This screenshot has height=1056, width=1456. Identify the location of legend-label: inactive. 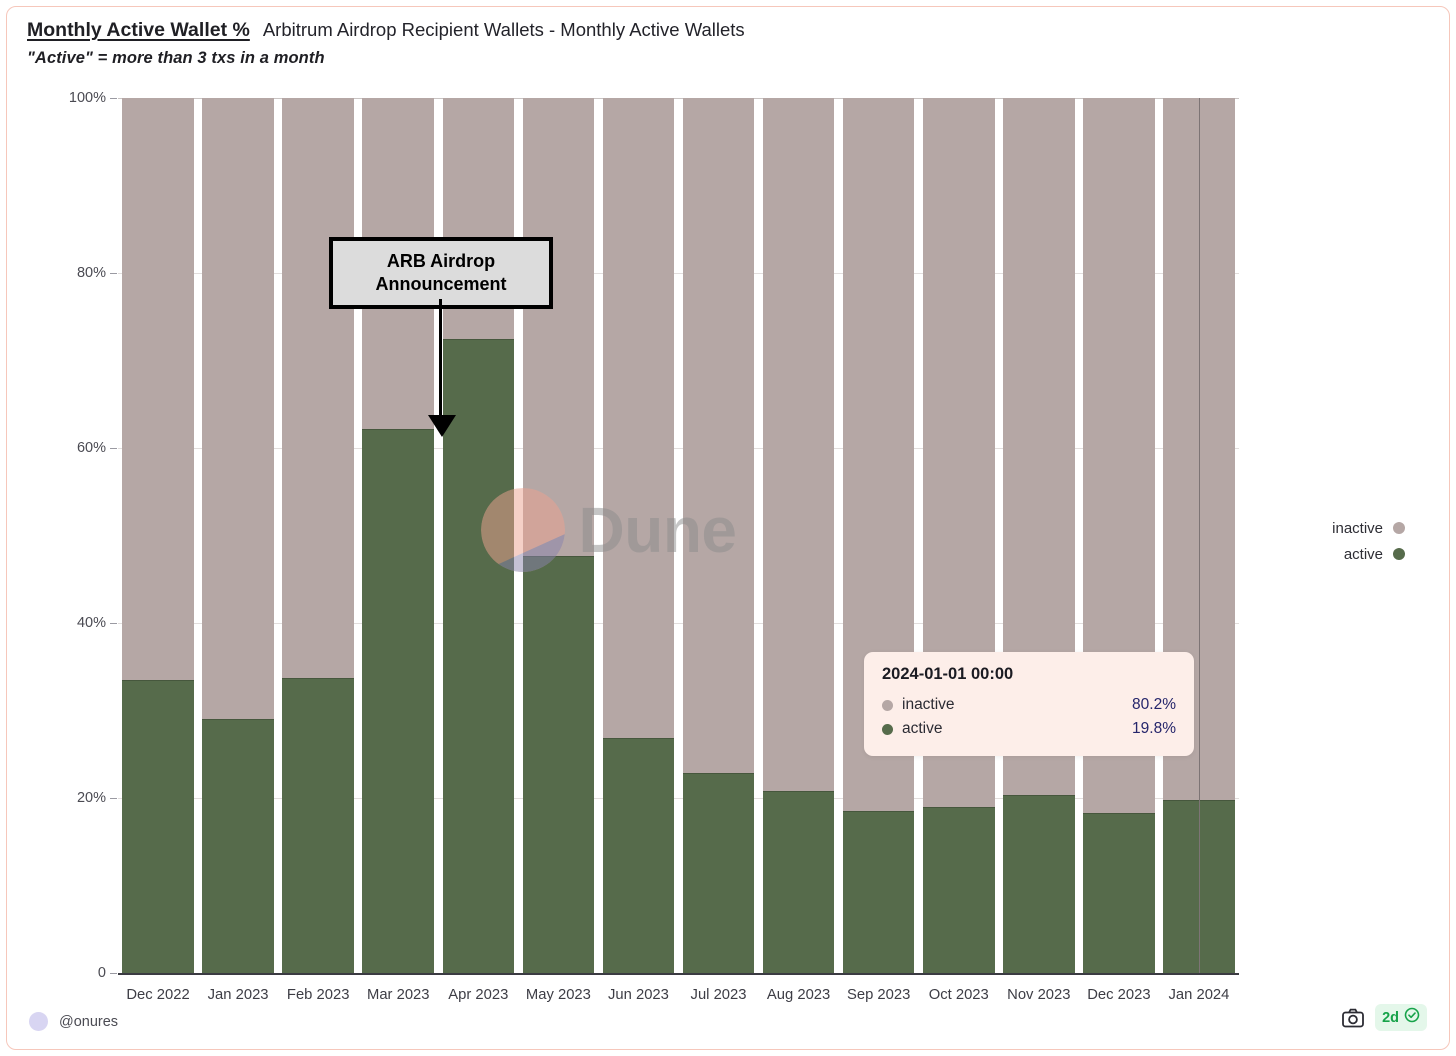
(1357, 528).